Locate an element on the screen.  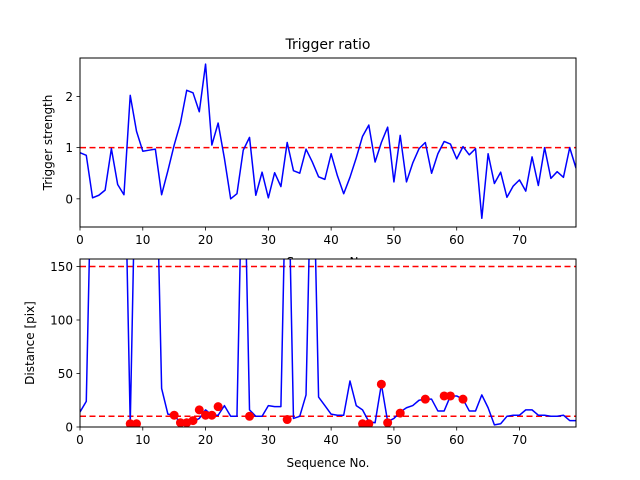
y-tick-label: 2 is located at coordinates (69, 97).